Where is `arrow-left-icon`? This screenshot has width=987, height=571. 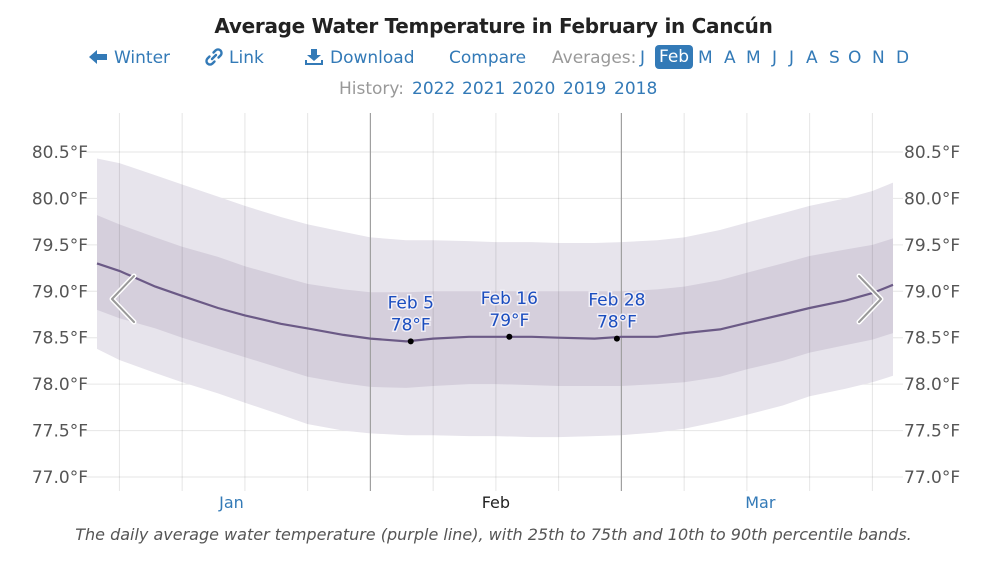 arrow-left-icon is located at coordinates (98, 57).